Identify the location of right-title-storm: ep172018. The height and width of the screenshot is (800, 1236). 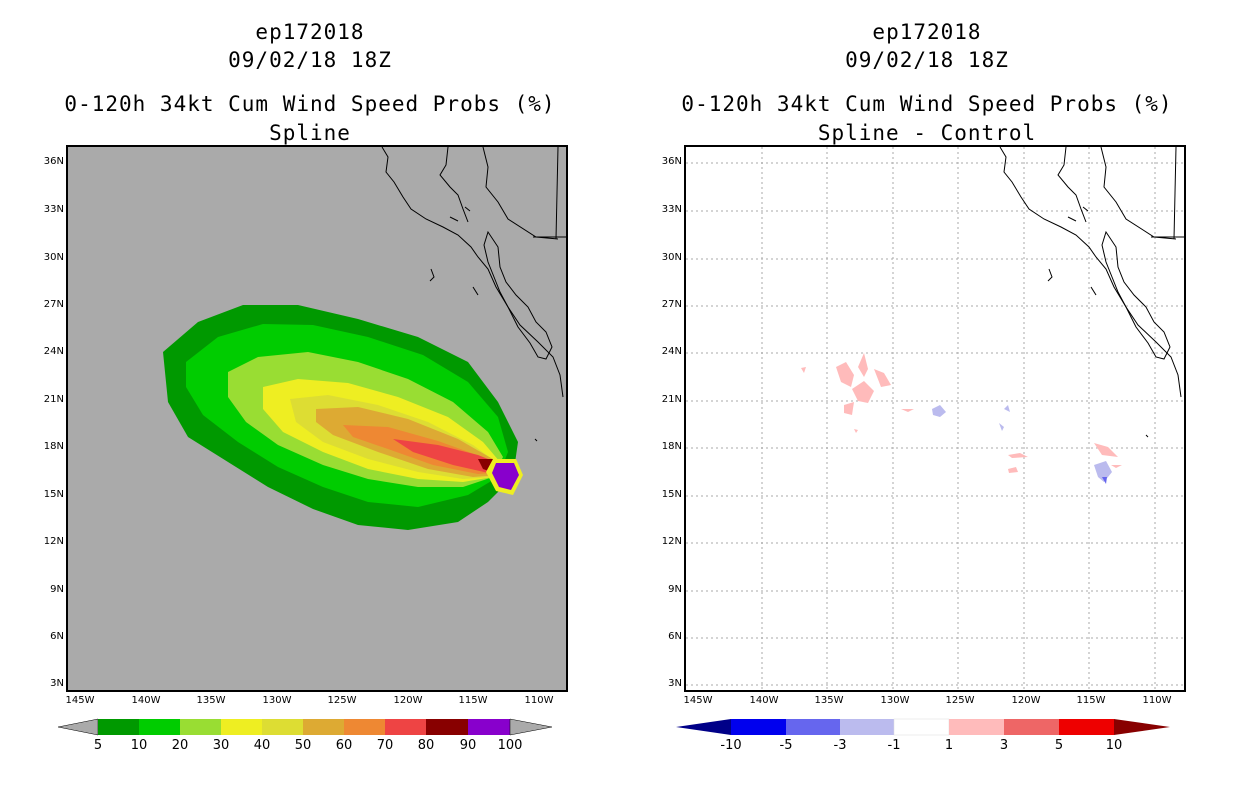
(927, 32).